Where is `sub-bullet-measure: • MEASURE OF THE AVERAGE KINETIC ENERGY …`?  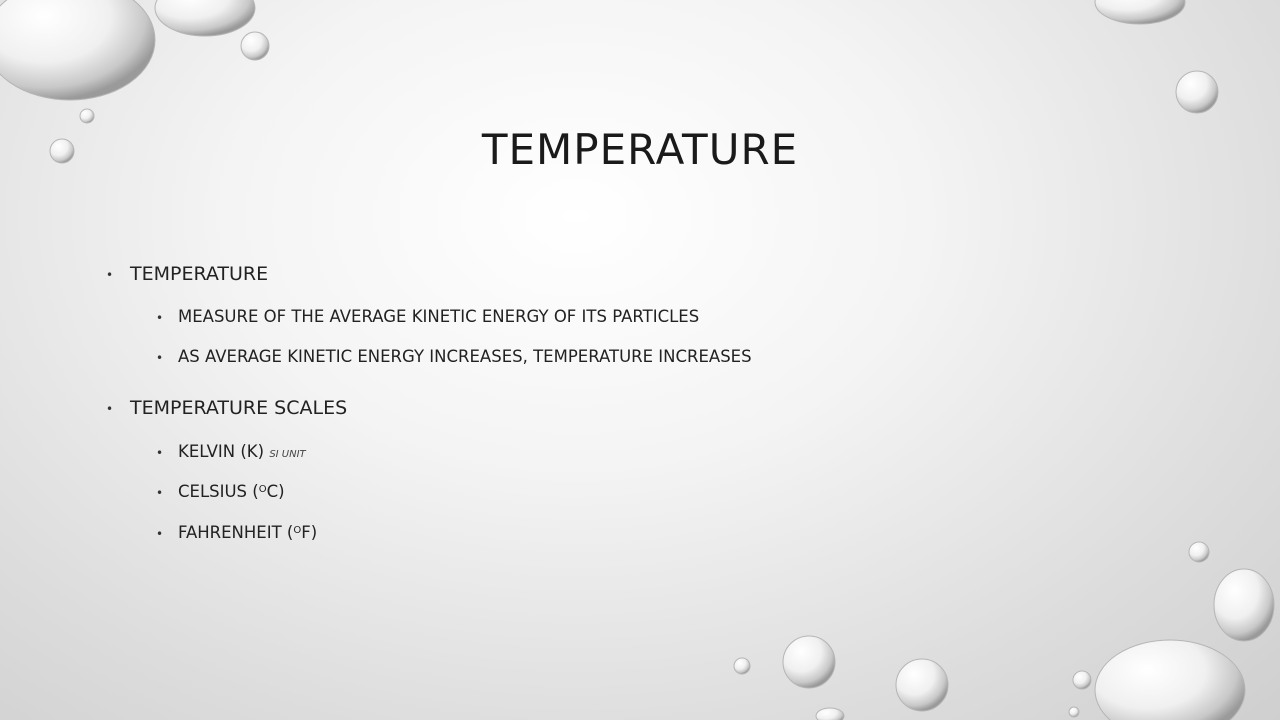
sub-bullet-measure: • MEASURE OF THE AVERAGE KINETIC ENERGY … is located at coordinates (428, 317).